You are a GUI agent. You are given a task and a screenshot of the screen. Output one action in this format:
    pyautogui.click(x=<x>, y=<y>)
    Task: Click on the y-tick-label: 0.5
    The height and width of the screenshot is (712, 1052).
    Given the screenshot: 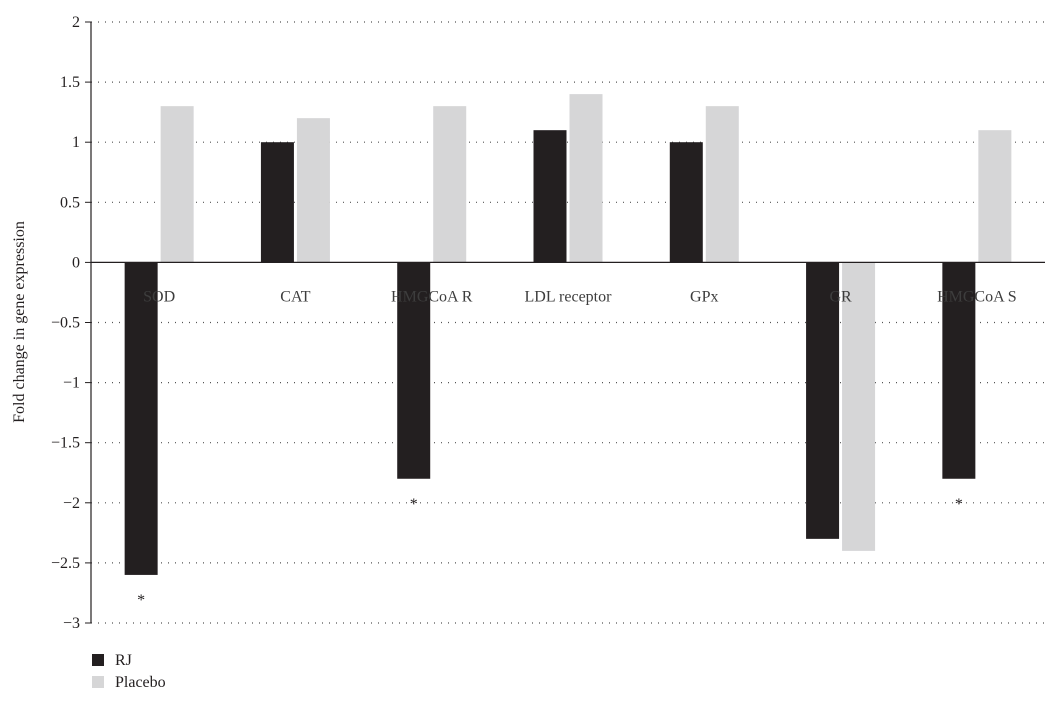 What is the action you would take?
    pyautogui.click(x=70, y=202)
    